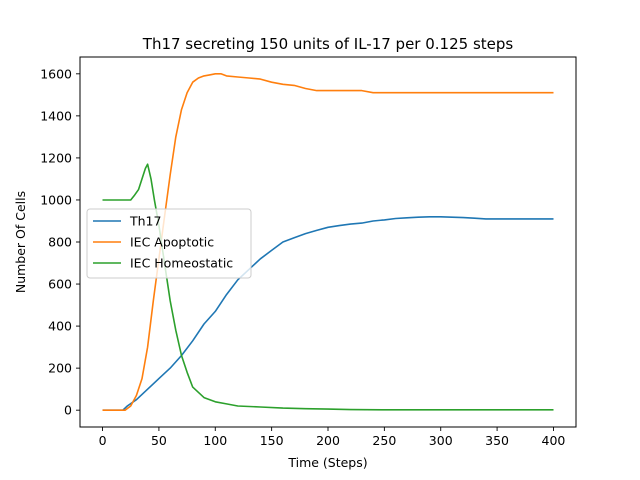 This screenshot has width=640, height=480. I want to click on x-axis-ticks: 0 50 100 150 200 250 300 350 400, so click(332, 437).